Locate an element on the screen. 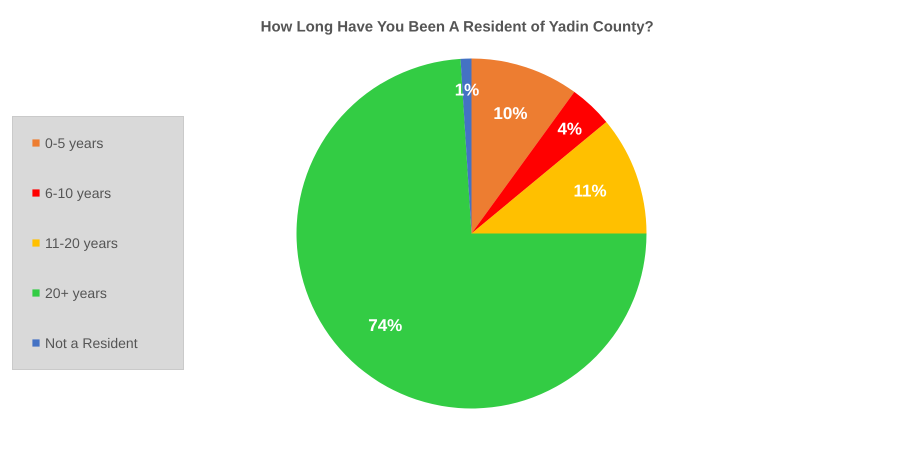 The image size is (919, 451). legend-label: 0-5 years is located at coordinates (74, 142).